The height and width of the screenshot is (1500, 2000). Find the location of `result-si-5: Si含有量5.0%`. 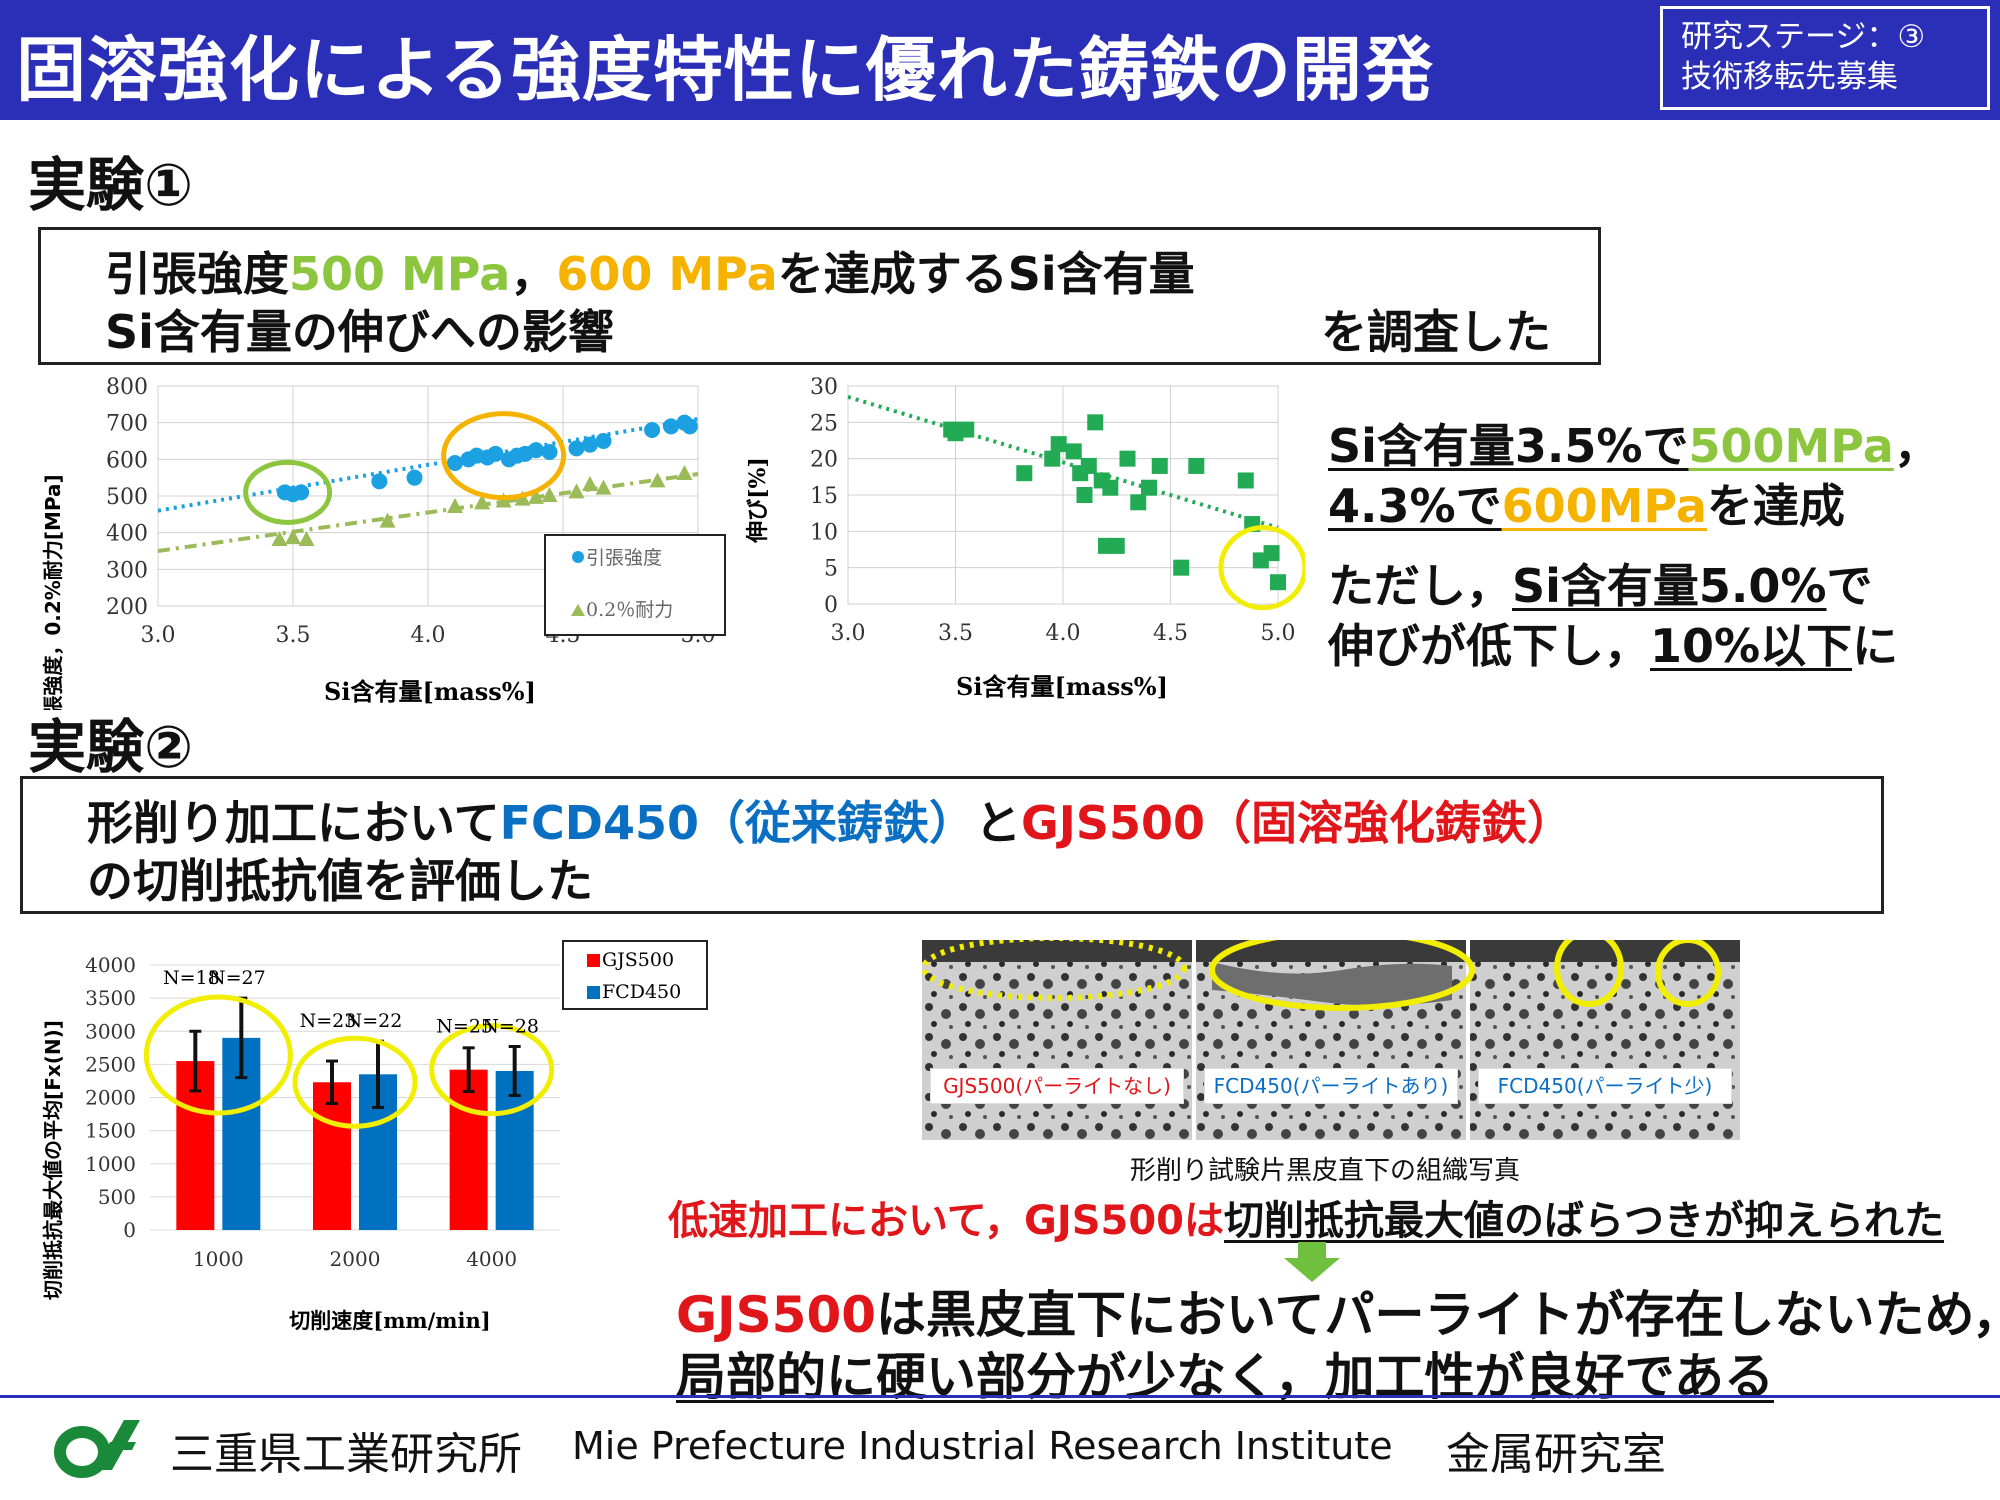

result-si-5: Si含有量5.0% is located at coordinates (1669, 586).